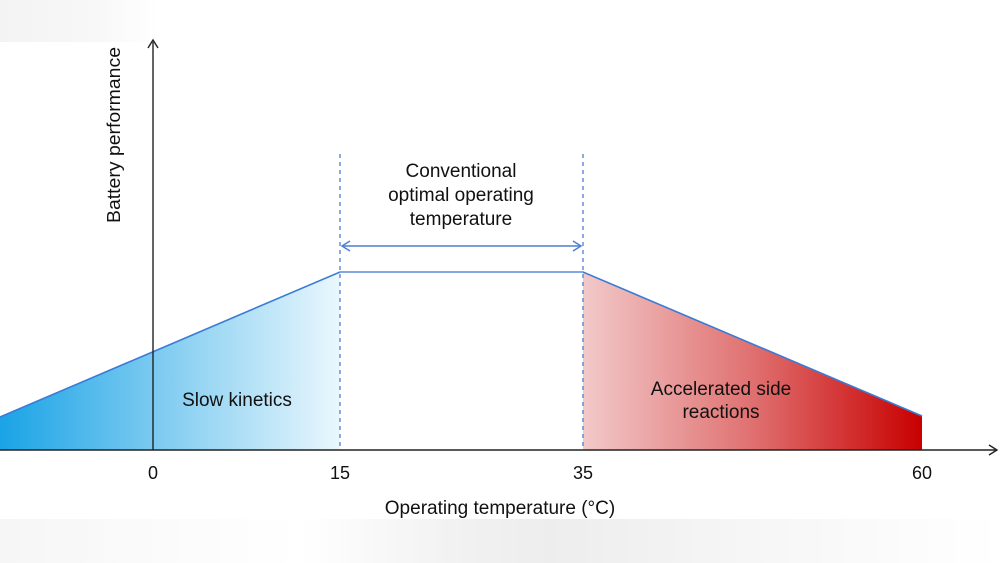 The image size is (1000, 563). What do you see at coordinates (500, 541) in the screenshot?
I see `bottom-letterbox` at bounding box center [500, 541].